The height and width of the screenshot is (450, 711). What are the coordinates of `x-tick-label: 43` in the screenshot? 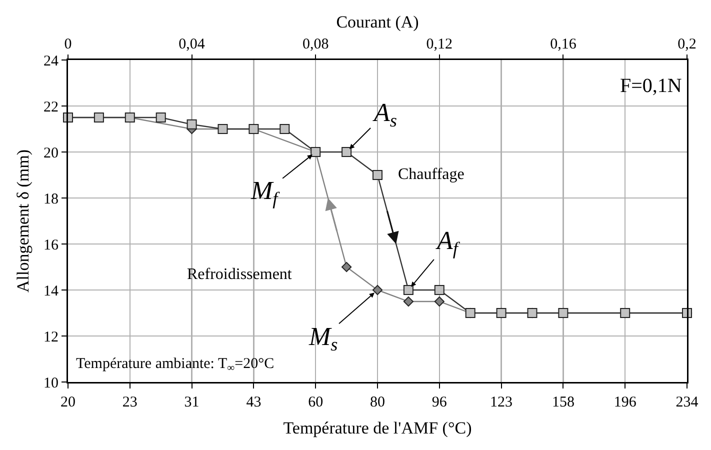 It's located at (254, 402).